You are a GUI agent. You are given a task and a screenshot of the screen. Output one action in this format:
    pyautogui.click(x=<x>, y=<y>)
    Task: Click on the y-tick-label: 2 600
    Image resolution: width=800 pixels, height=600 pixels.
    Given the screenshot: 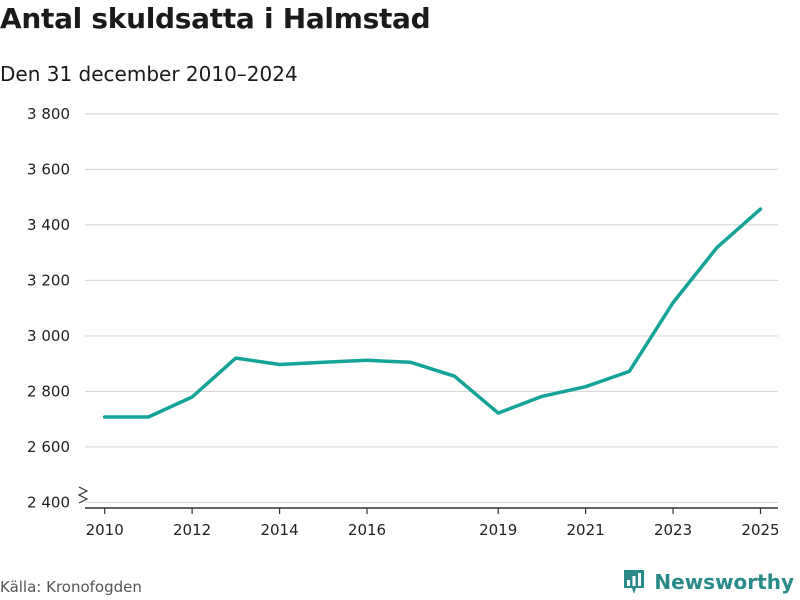 What is the action you would take?
    pyautogui.click(x=48, y=447)
    